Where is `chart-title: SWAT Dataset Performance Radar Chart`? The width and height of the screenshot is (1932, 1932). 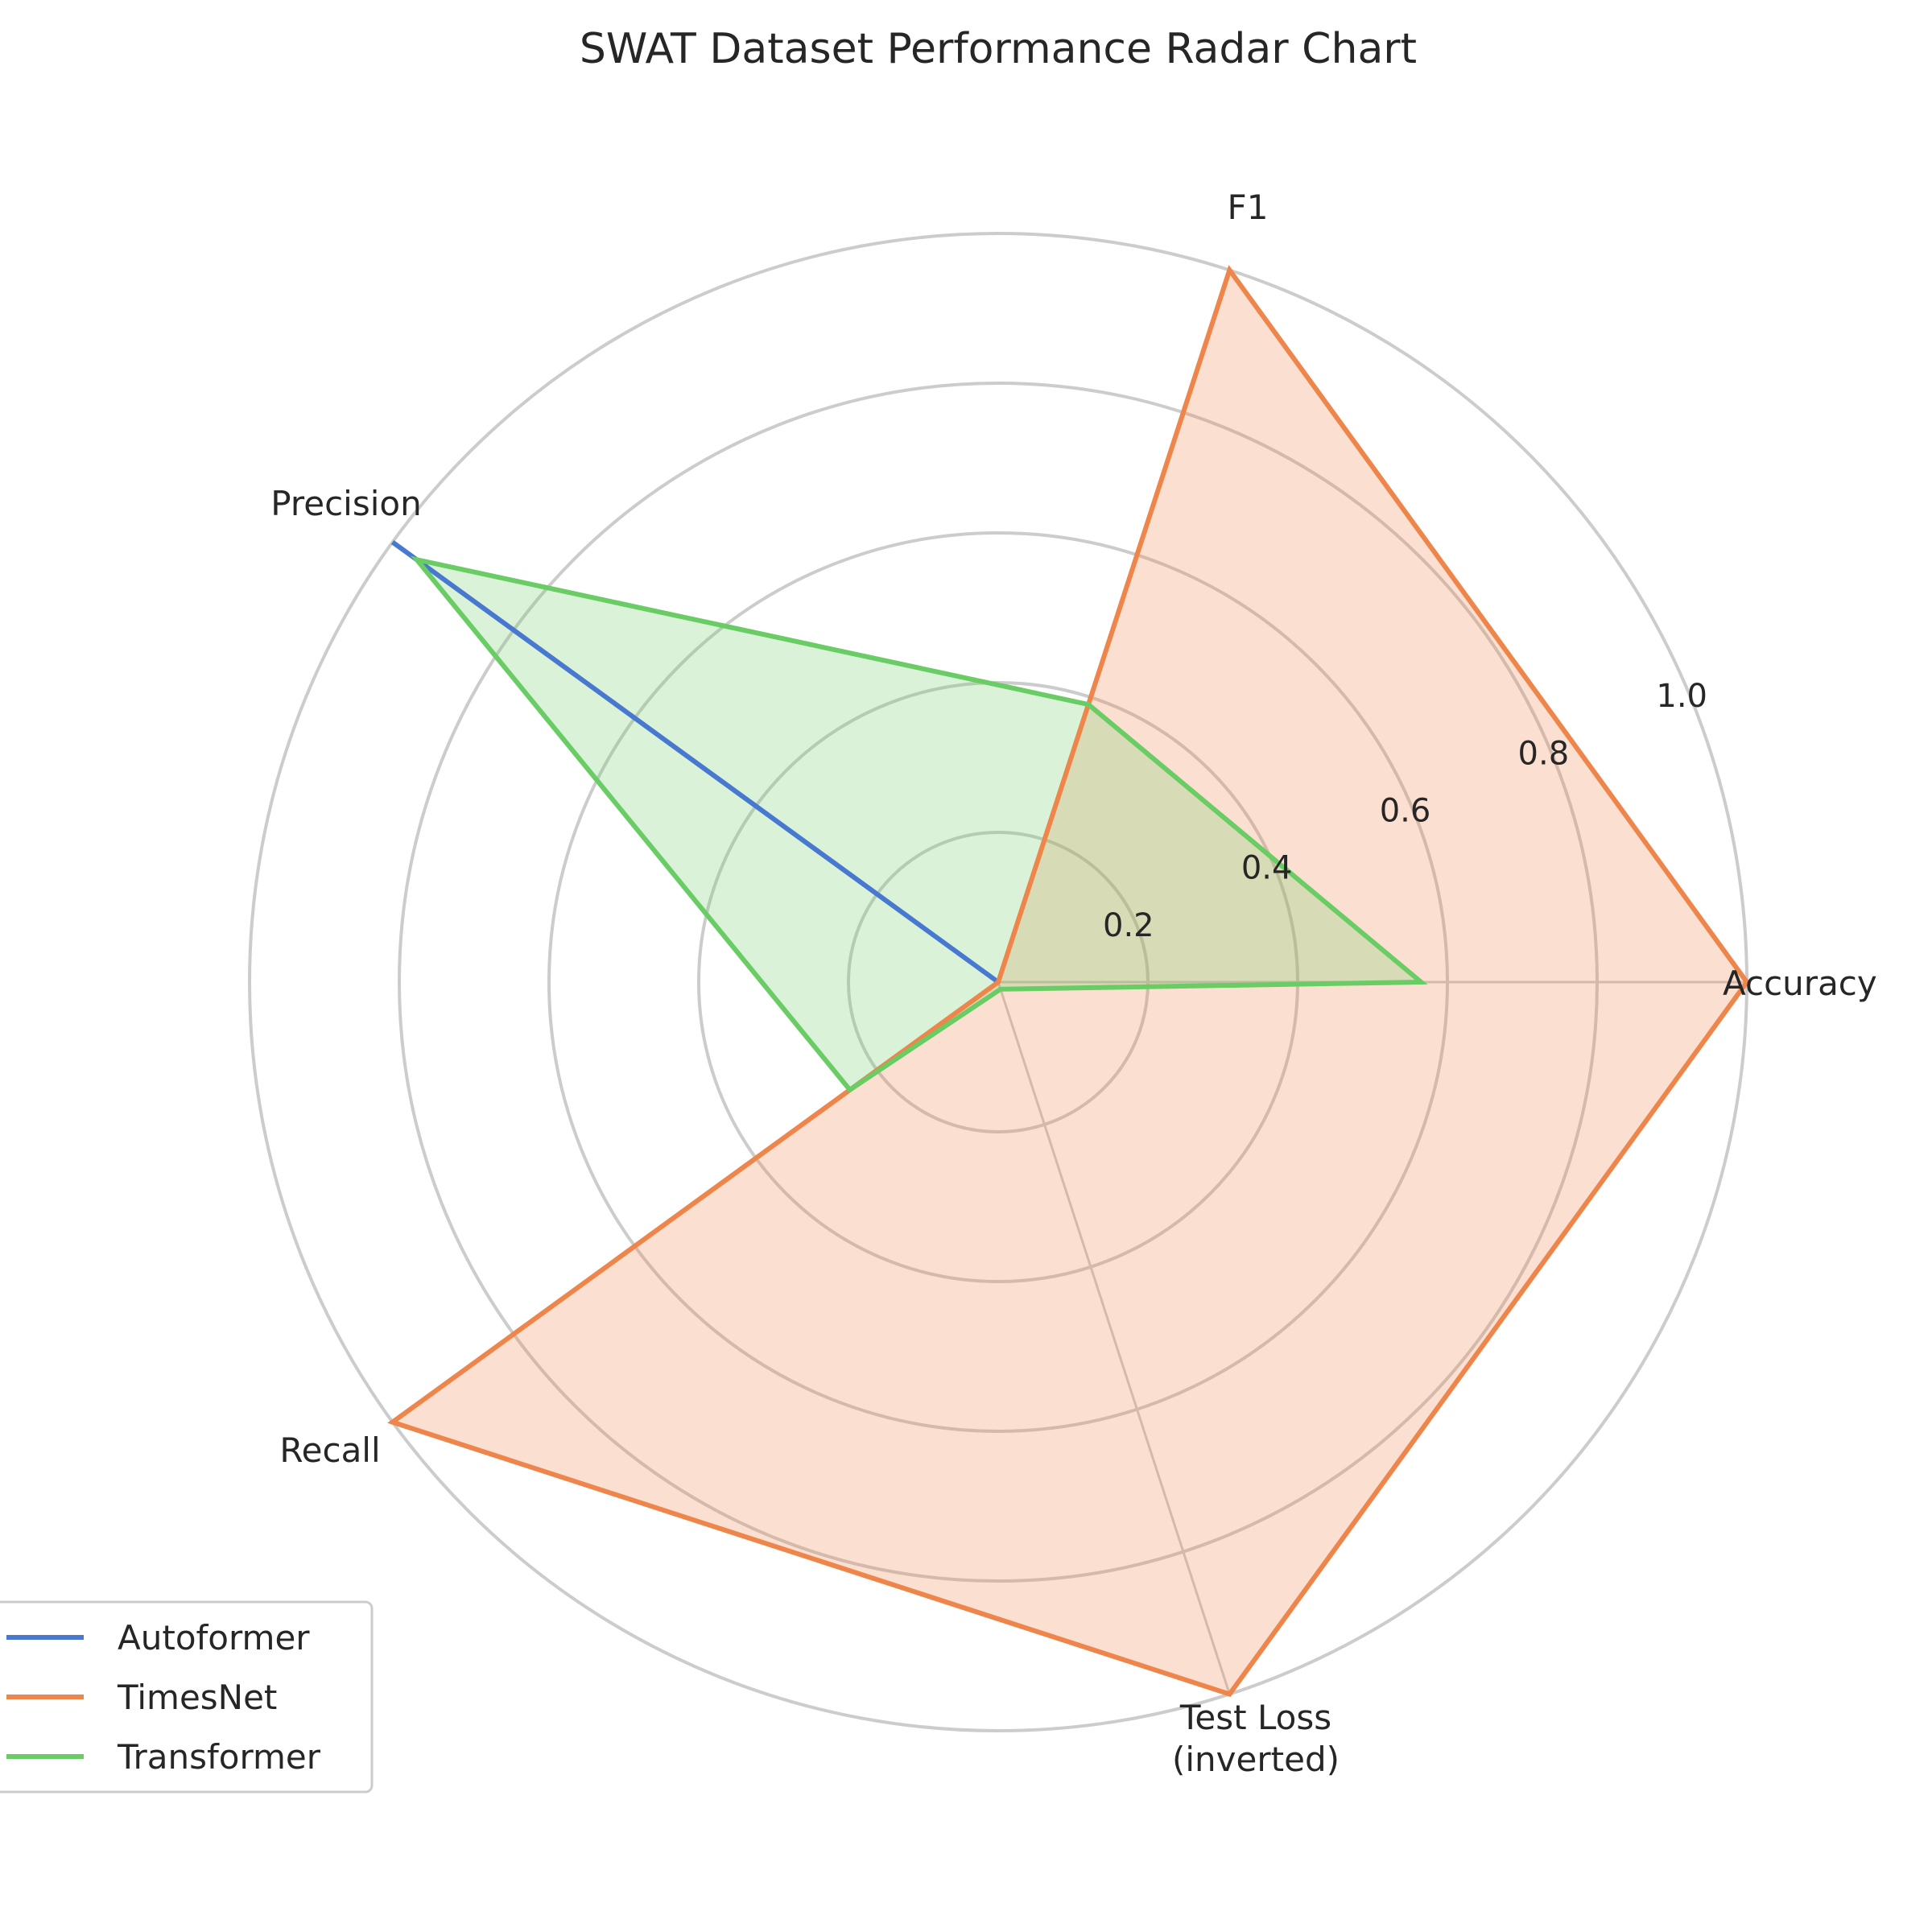 chart-title: SWAT Dataset Performance Radar Chart is located at coordinates (998, 49).